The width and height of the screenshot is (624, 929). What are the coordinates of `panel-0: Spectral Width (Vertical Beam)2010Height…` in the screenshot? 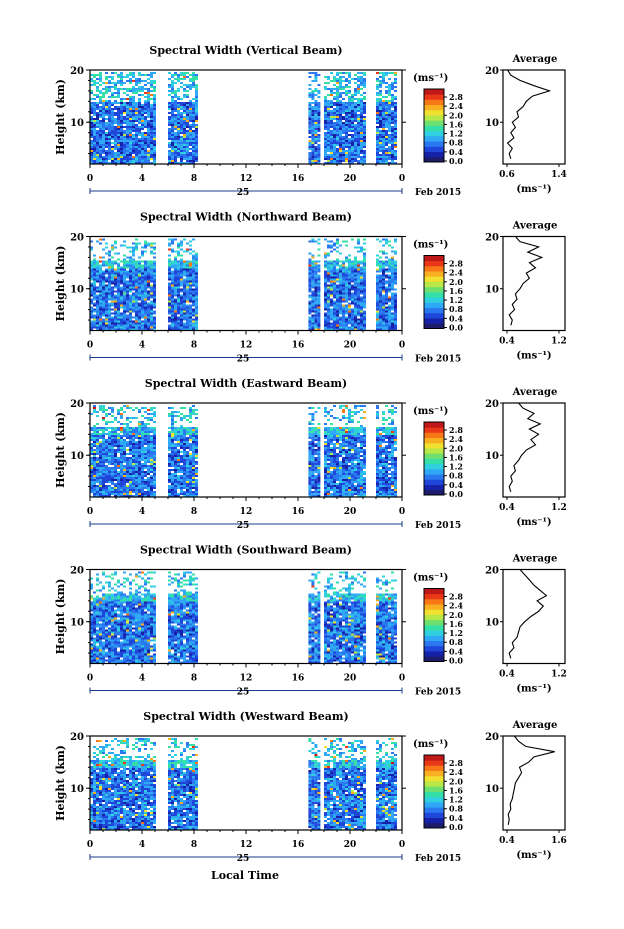 It's located at (310, 121).